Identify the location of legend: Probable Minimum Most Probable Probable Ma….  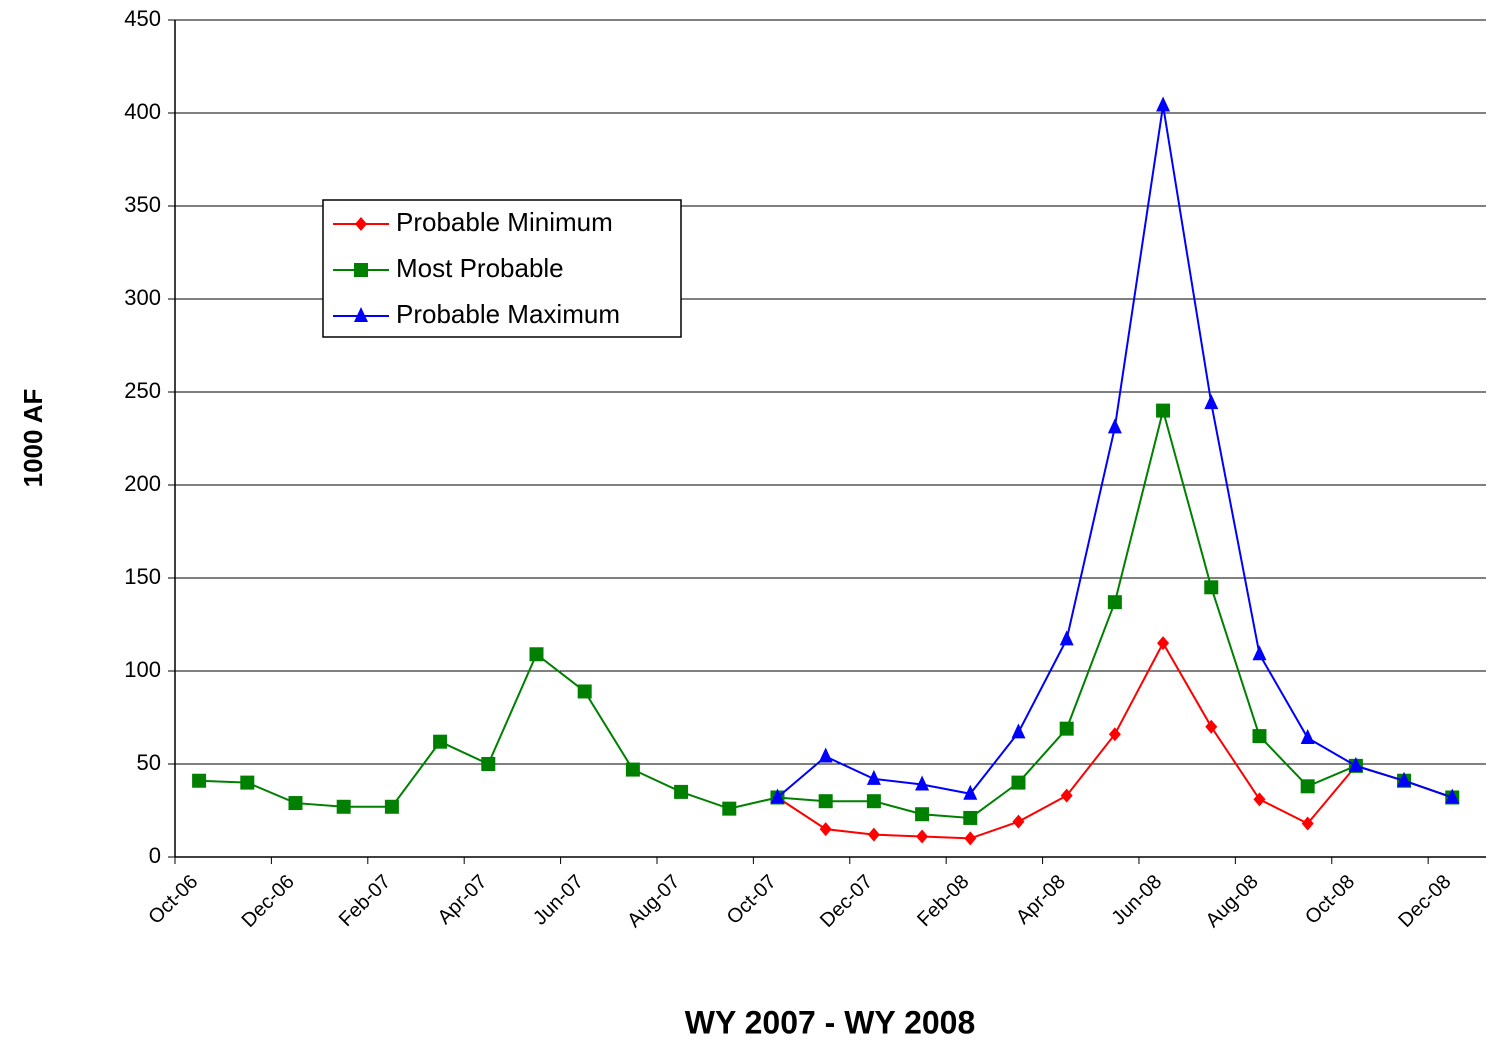
(502, 268).